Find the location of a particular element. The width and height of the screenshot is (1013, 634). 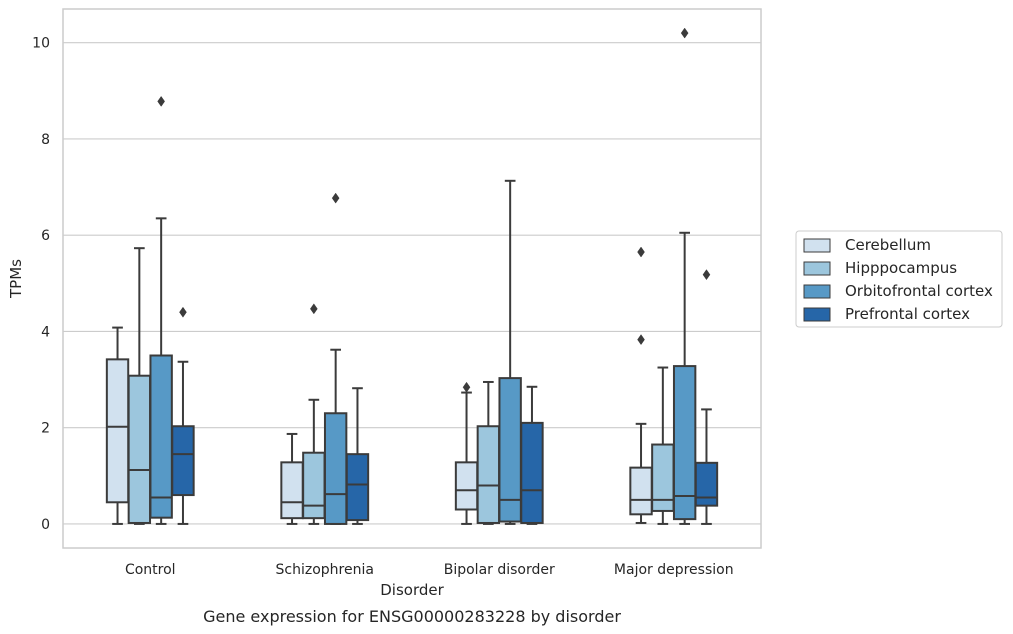

x-tick-label: Schizophrenia is located at coordinates (325, 570).